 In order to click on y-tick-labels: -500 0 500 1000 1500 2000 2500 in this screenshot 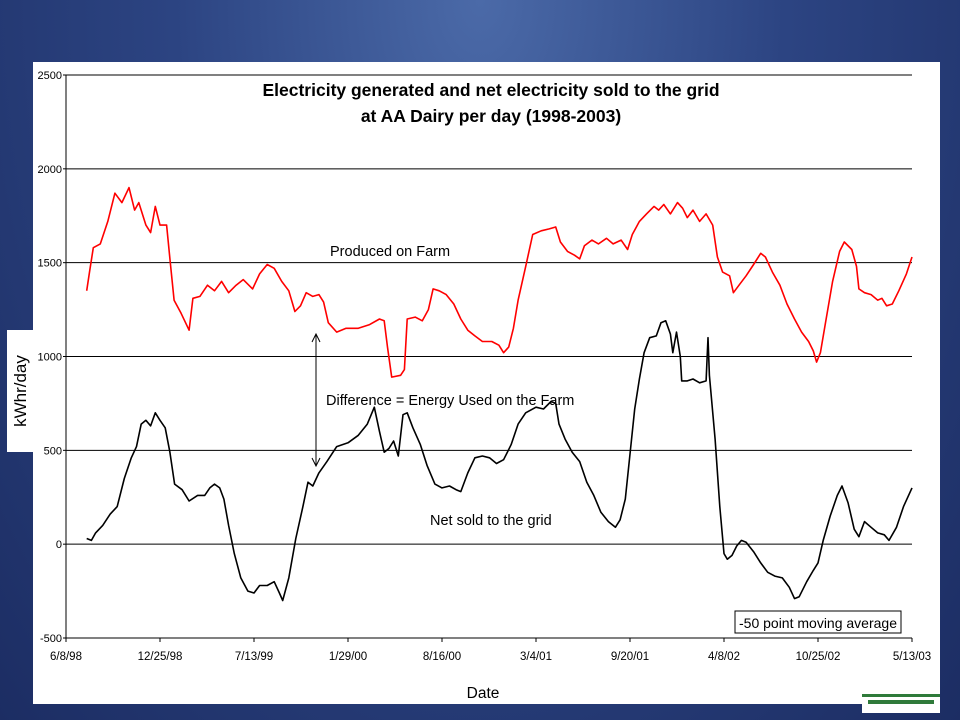, I will do `click(52, 357)`.